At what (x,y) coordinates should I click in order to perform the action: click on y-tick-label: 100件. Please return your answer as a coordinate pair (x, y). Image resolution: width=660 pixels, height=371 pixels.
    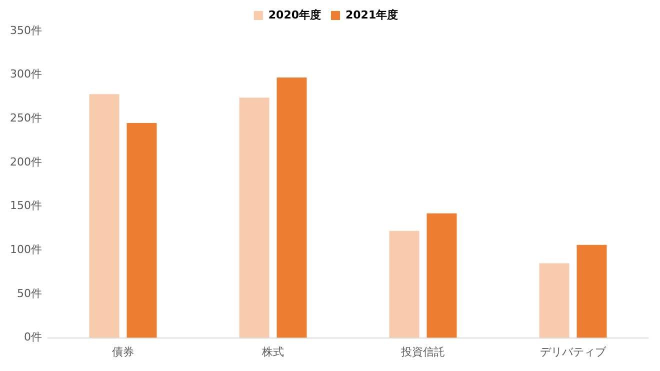
    Looking at the image, I should click on (26, 249).